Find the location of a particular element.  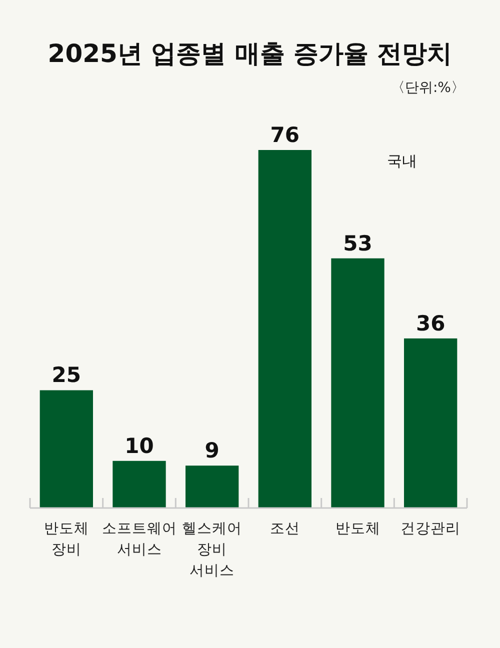

x-tick-label: 조선 is located at coordinates (285, 529).